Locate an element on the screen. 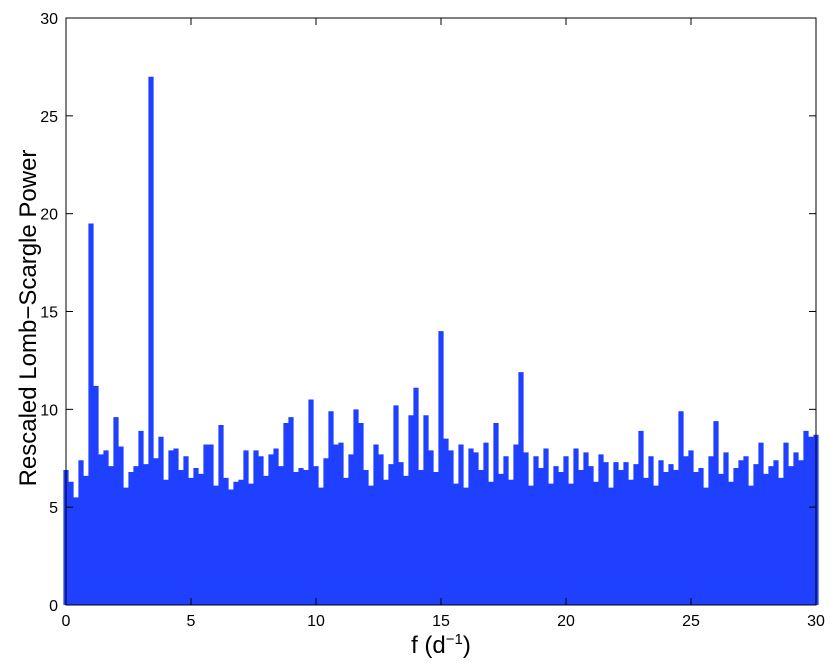 This screenshot has height=663, width=830. y-tick-label: 5 is located at coordinates (53, 508).